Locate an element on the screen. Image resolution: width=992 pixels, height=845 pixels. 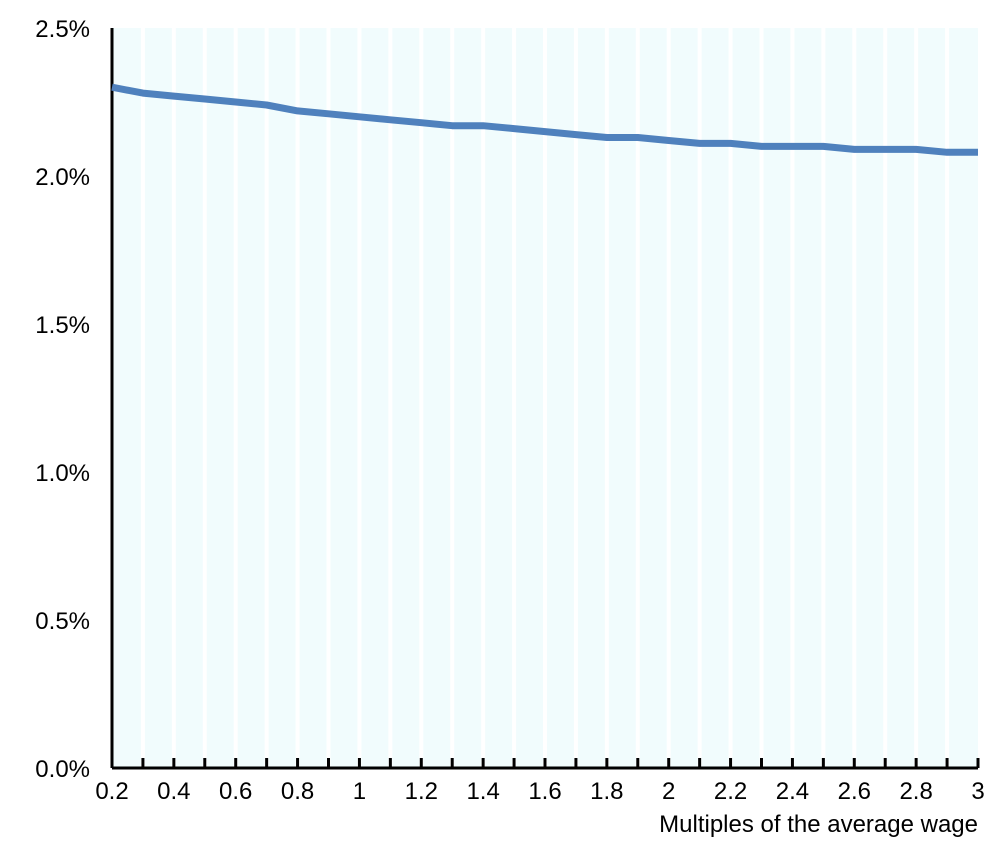
x-tick-label: 1.4 is located at coordinates (482, 791).